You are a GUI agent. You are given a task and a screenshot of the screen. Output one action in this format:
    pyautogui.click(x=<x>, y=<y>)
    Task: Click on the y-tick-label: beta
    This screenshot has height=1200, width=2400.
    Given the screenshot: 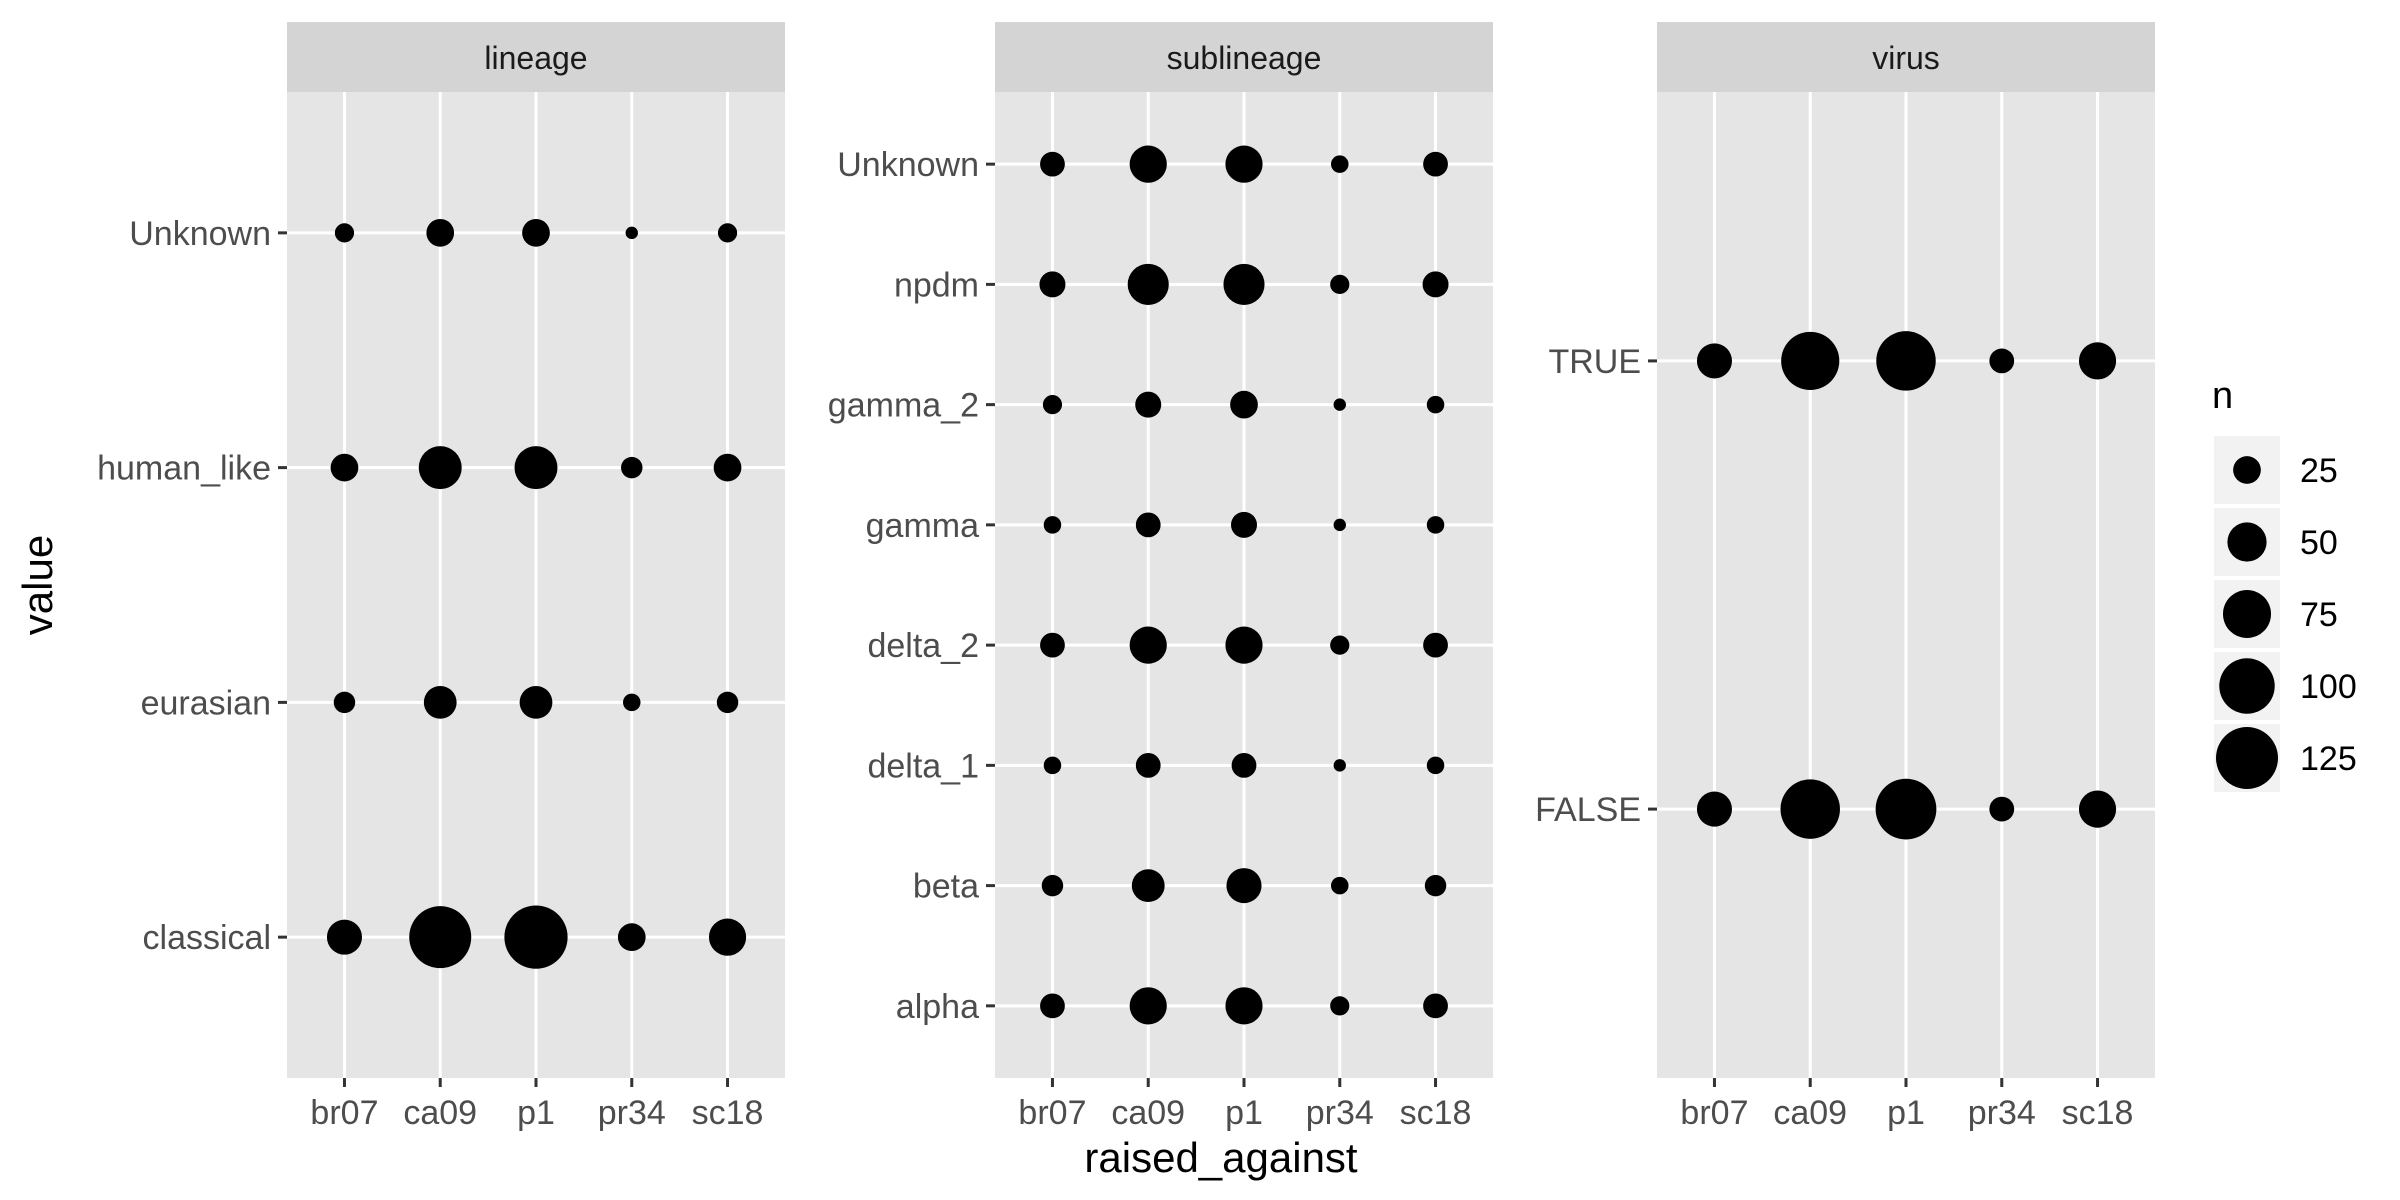 What is the action you would take?
    pyautogui.click(x=946, y=887)
    